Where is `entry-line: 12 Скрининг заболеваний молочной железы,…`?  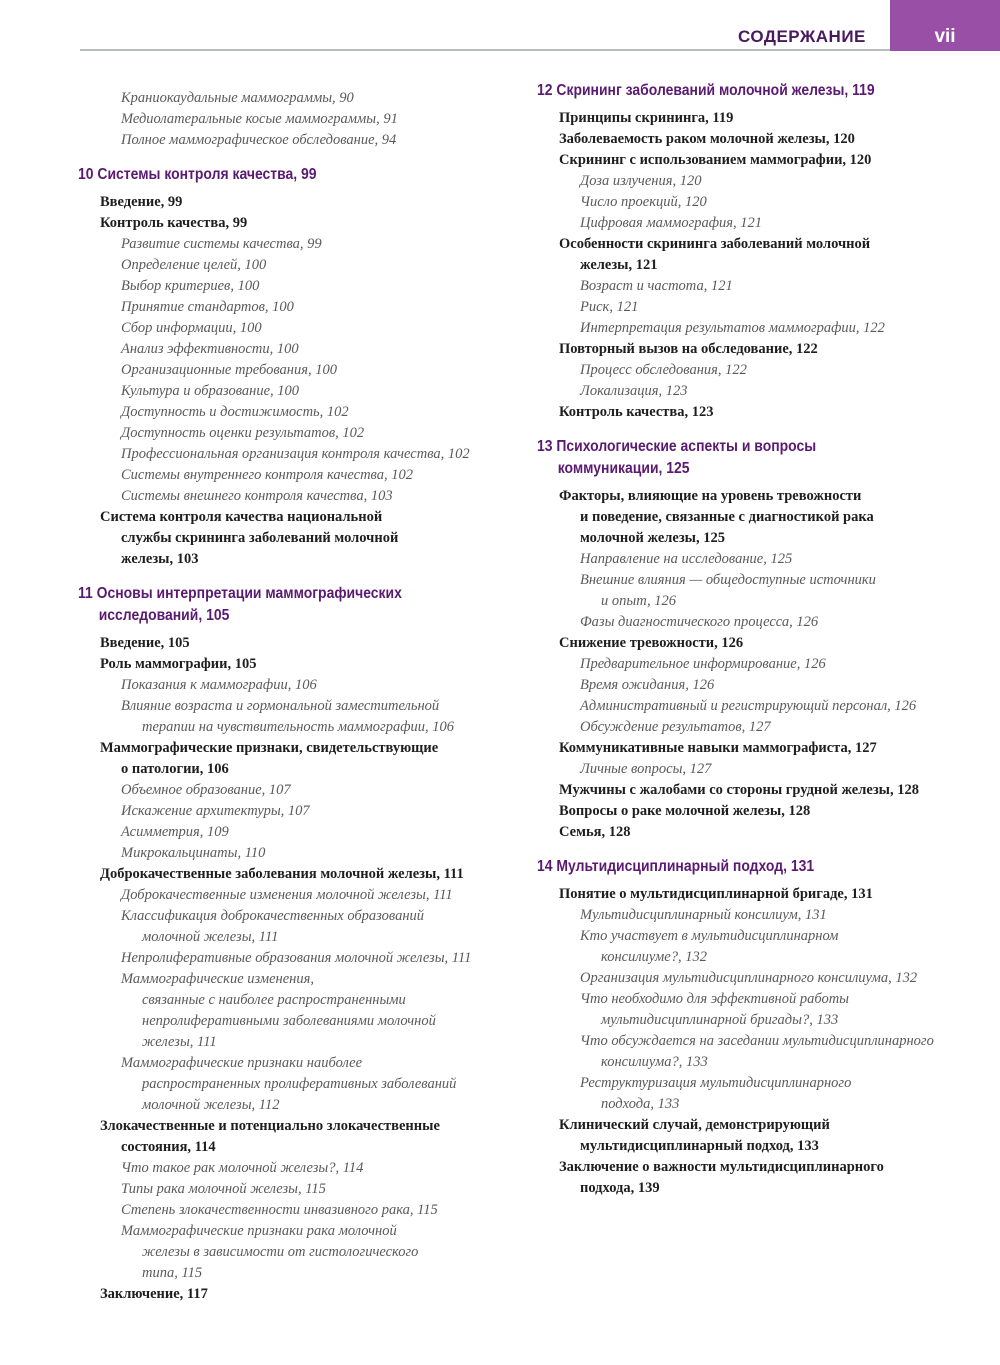
entry-line: 12 Скрининг заболеваний молочной железы,… is located at coordinates (706, 90).